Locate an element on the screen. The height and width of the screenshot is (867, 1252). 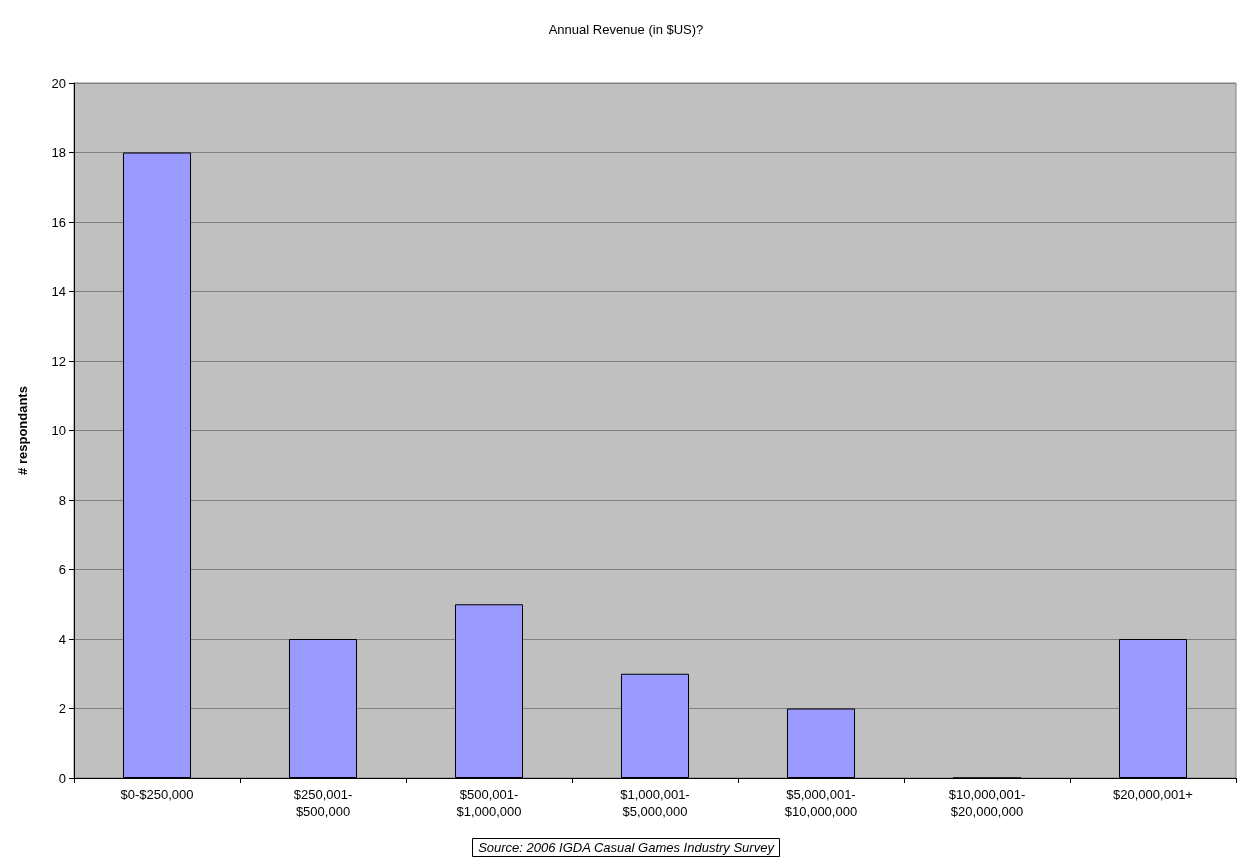
y-tick-label: 4 is located at coordinates (62, 639).